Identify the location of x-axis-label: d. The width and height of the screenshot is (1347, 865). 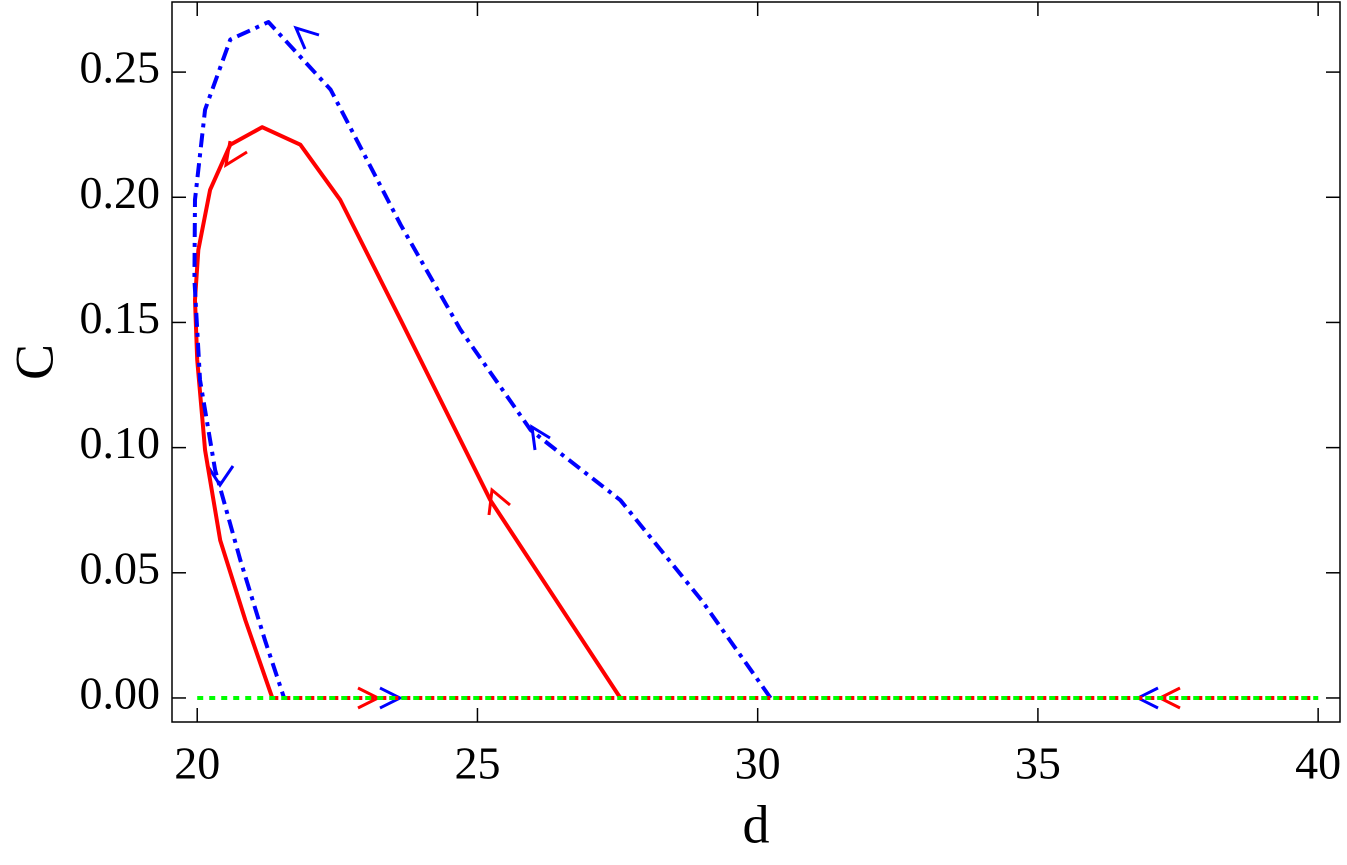
(756, 824).